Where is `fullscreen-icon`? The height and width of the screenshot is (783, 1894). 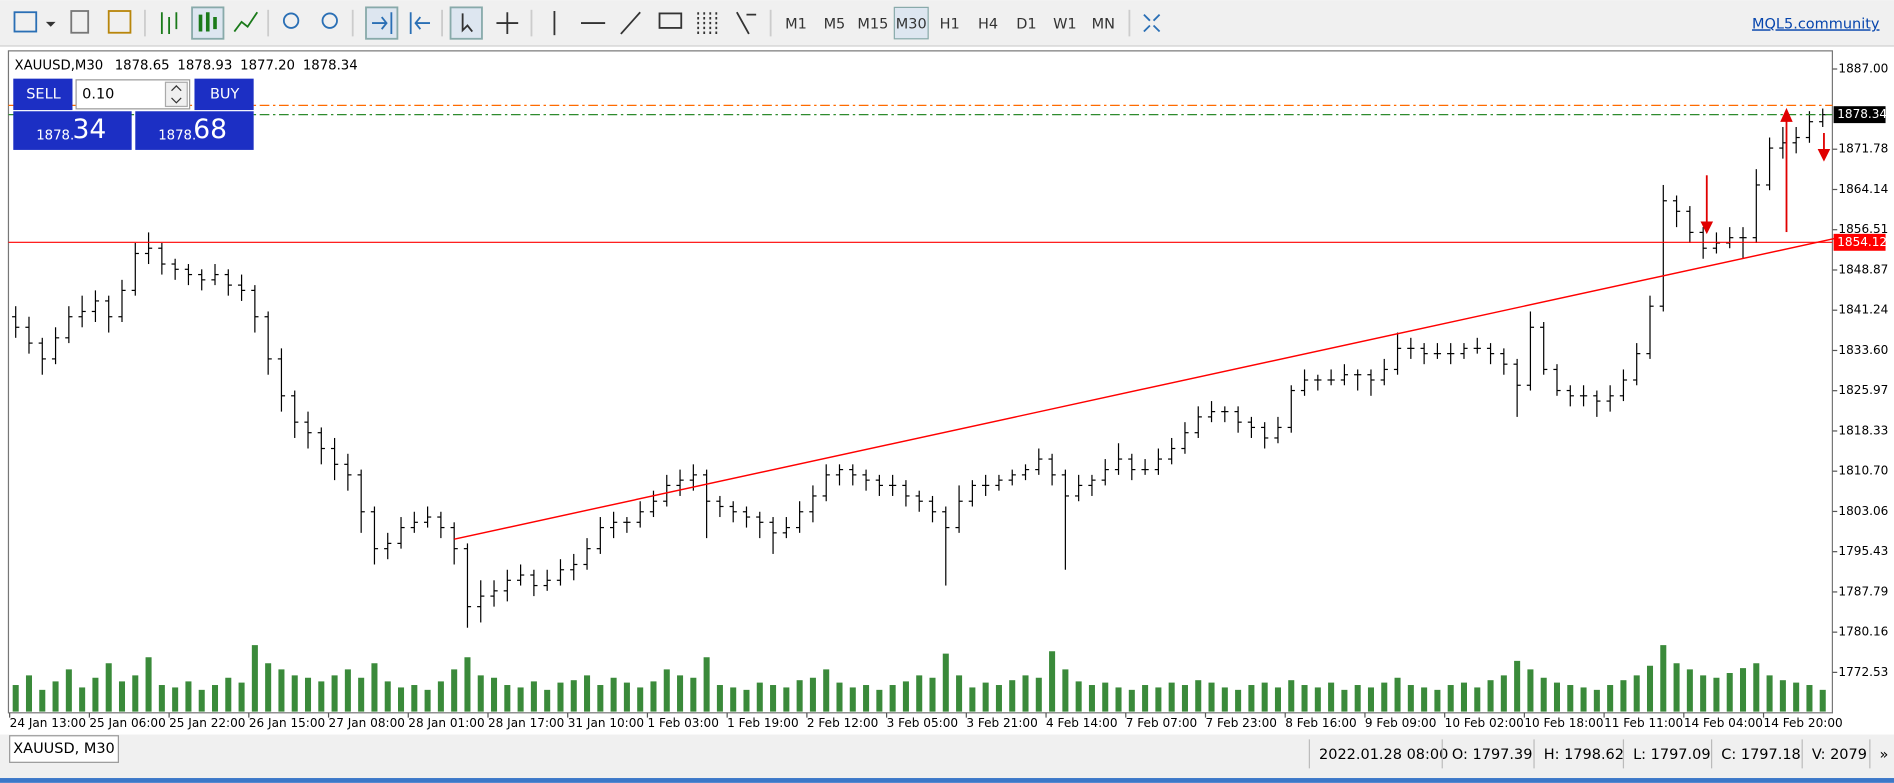 fullscreen-icon is located at coordinates (1152, 23).